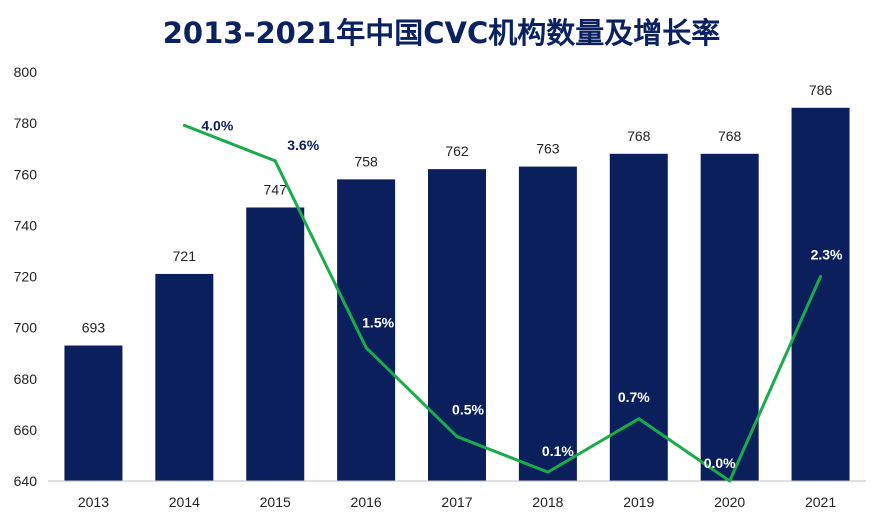 The image size is (883, 523). I want to click on y-tick-label: 800, so click(26, 72).